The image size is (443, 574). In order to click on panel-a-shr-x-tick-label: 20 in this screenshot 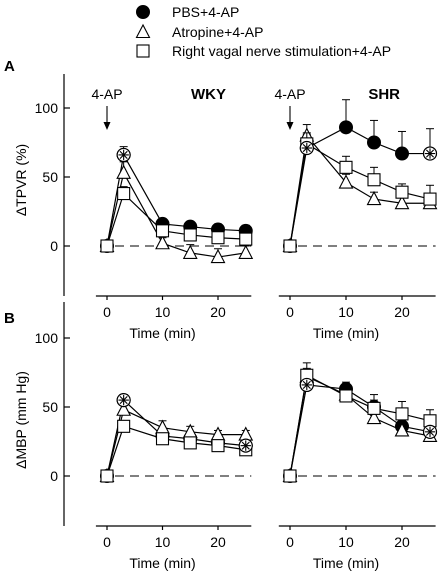, I will do `click(402, 312)`.